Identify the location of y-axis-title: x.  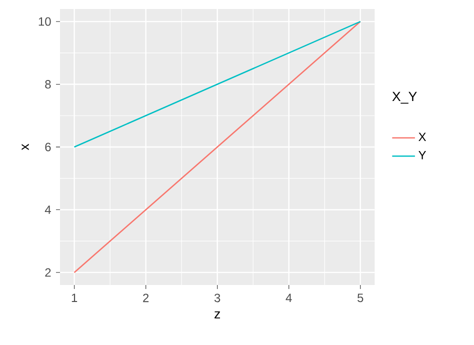
(25, 147).